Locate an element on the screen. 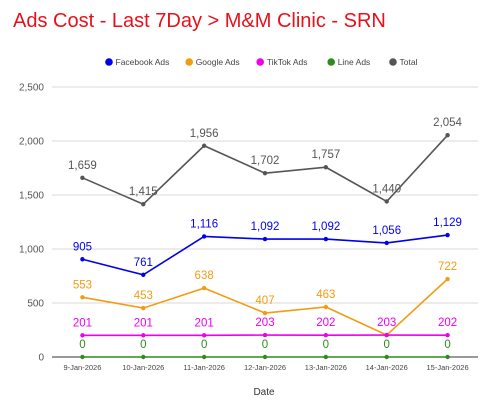 Image resolution: width=500 pixels, height=415 pixels. x-tick-label-9-jan-2026: 9-Jan-2026 is located at coordinates (82, 367).